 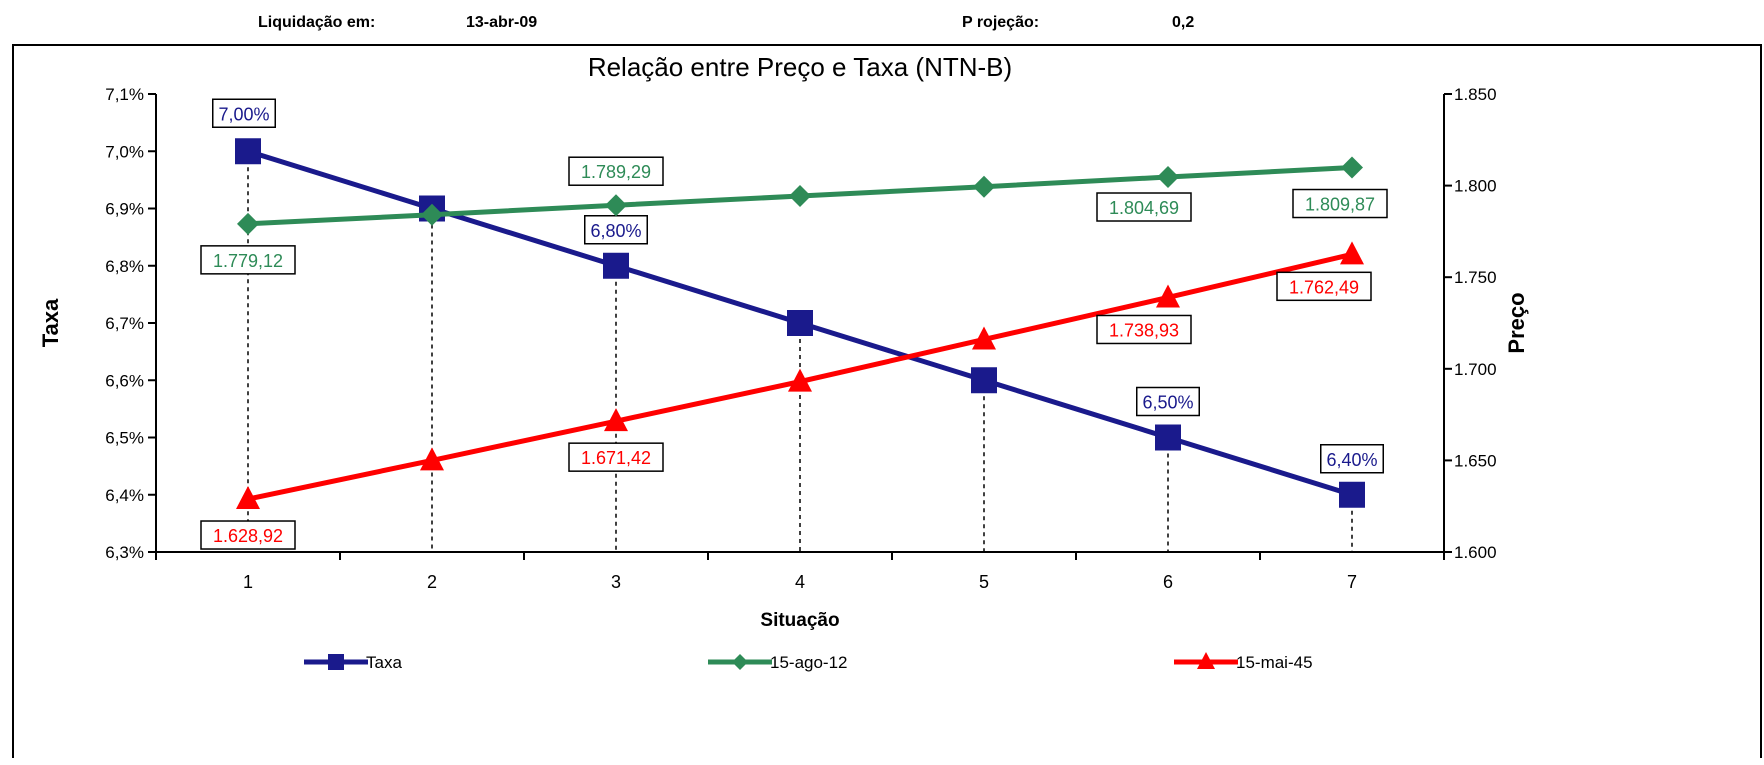 I want to click on y-axis-title-right: Preço, so click(x=1516, y=322).